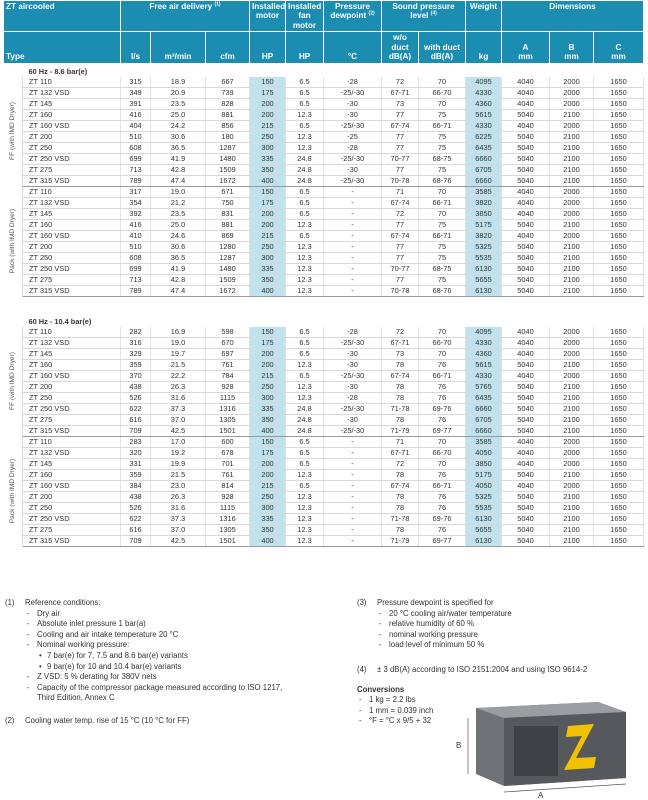  What do you see at coordinates (442, 409) in the screenshot?
I see `table-cell: 69-76` at bounding box center [442, 409].